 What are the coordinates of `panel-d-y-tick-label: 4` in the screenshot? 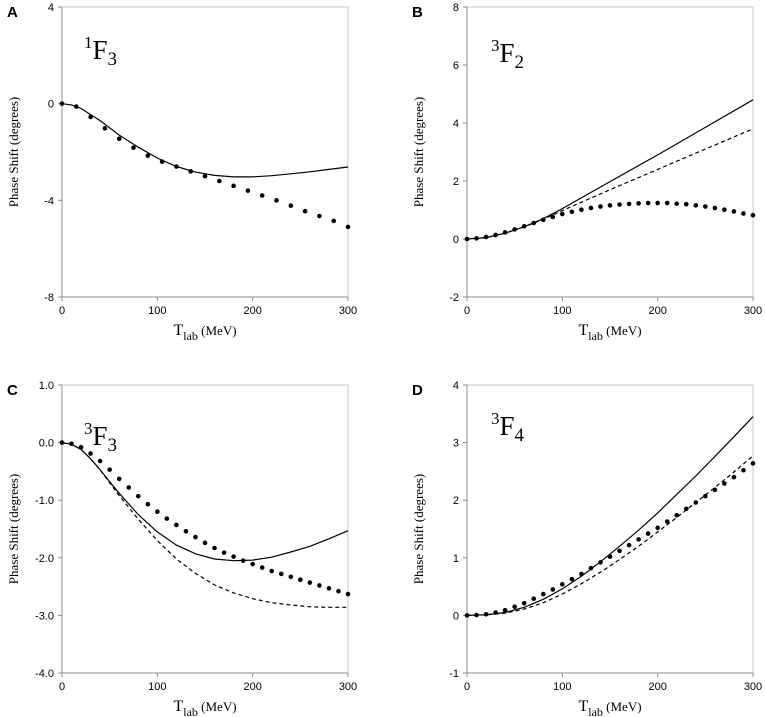 It's located at (456, 386).